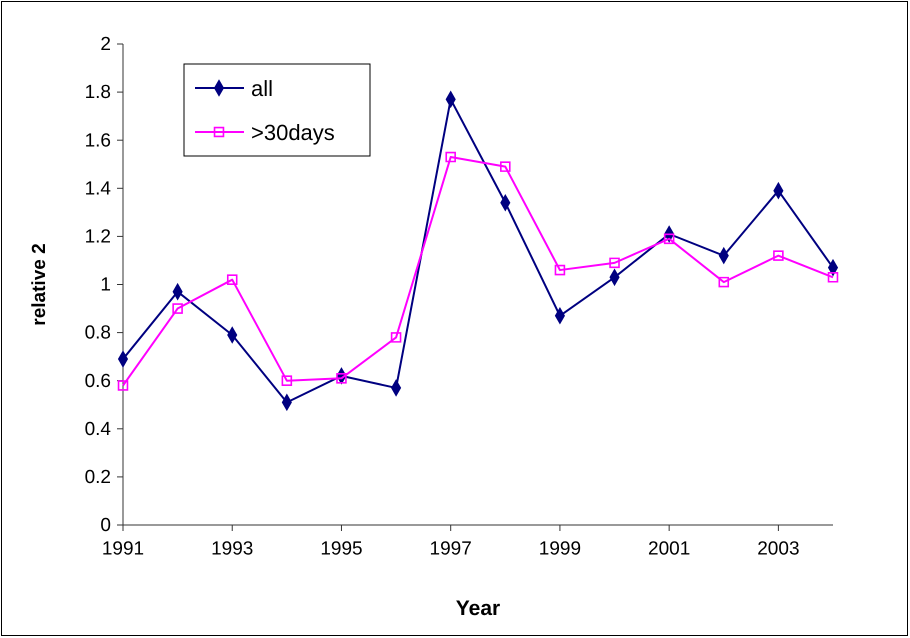  What do you see at coordinates (669, 549) in the screenshot?
I see `x-tick-label: 2001` at bounding box center [669, 549].